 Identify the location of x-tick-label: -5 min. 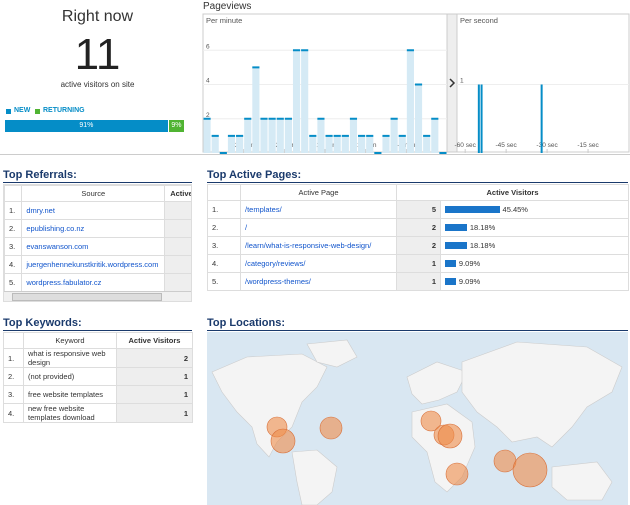
(406, 145).